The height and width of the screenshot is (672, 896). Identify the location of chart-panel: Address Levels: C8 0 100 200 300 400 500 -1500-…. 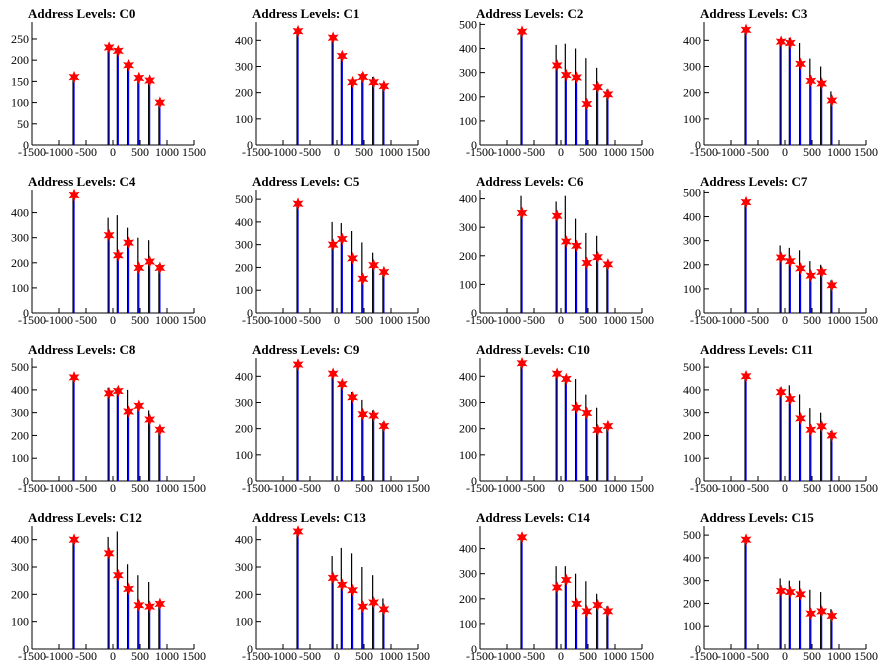
(112, 420).